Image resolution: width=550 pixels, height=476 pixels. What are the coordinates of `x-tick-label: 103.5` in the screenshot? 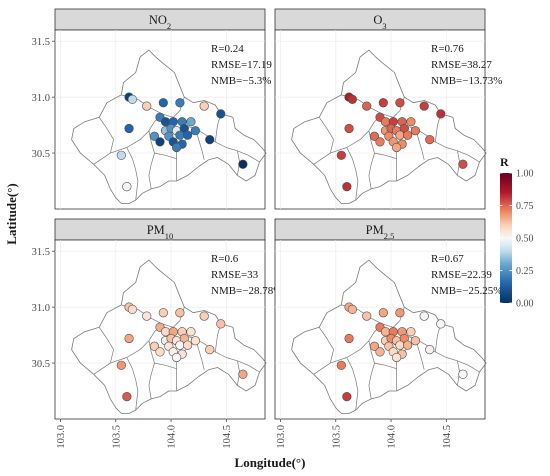 It's located at (116, 437).